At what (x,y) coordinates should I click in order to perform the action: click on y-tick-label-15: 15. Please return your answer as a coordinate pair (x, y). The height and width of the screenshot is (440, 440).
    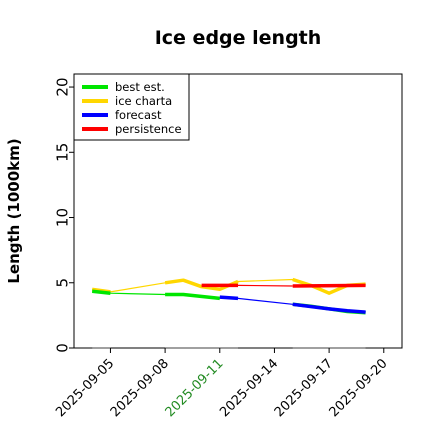
    Looking at the image, I should click on (62, 152).